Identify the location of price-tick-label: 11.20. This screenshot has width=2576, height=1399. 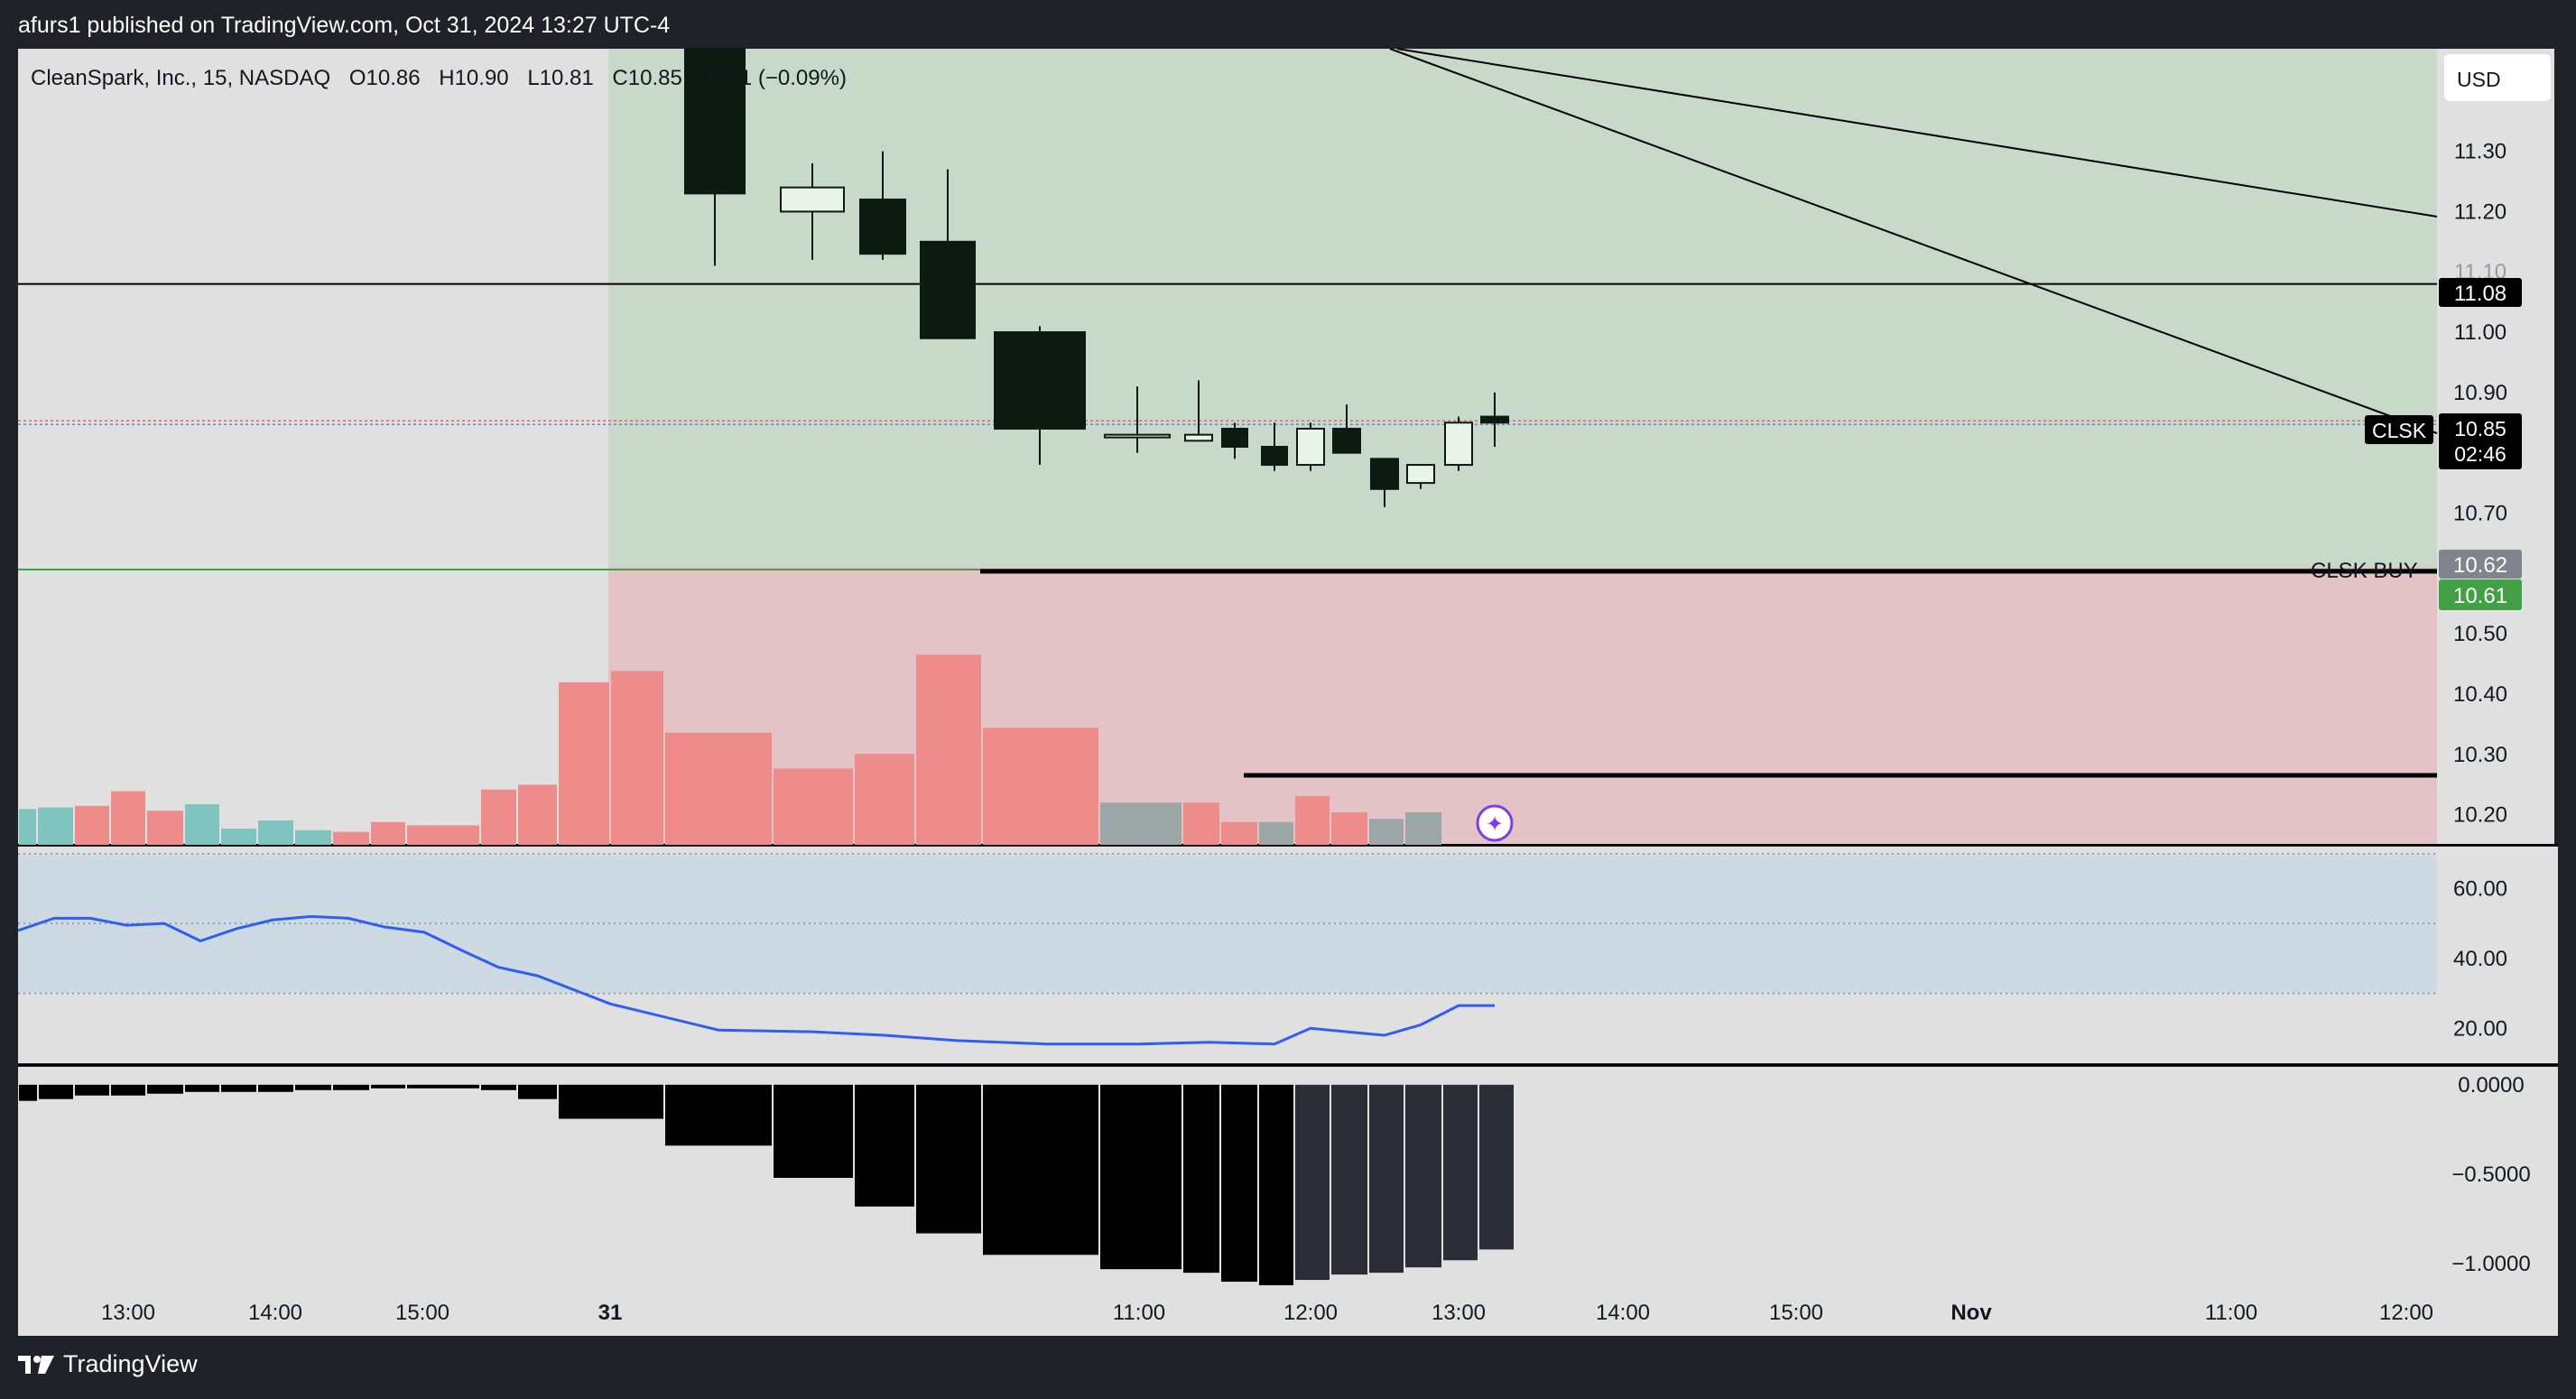
(2480, 212).